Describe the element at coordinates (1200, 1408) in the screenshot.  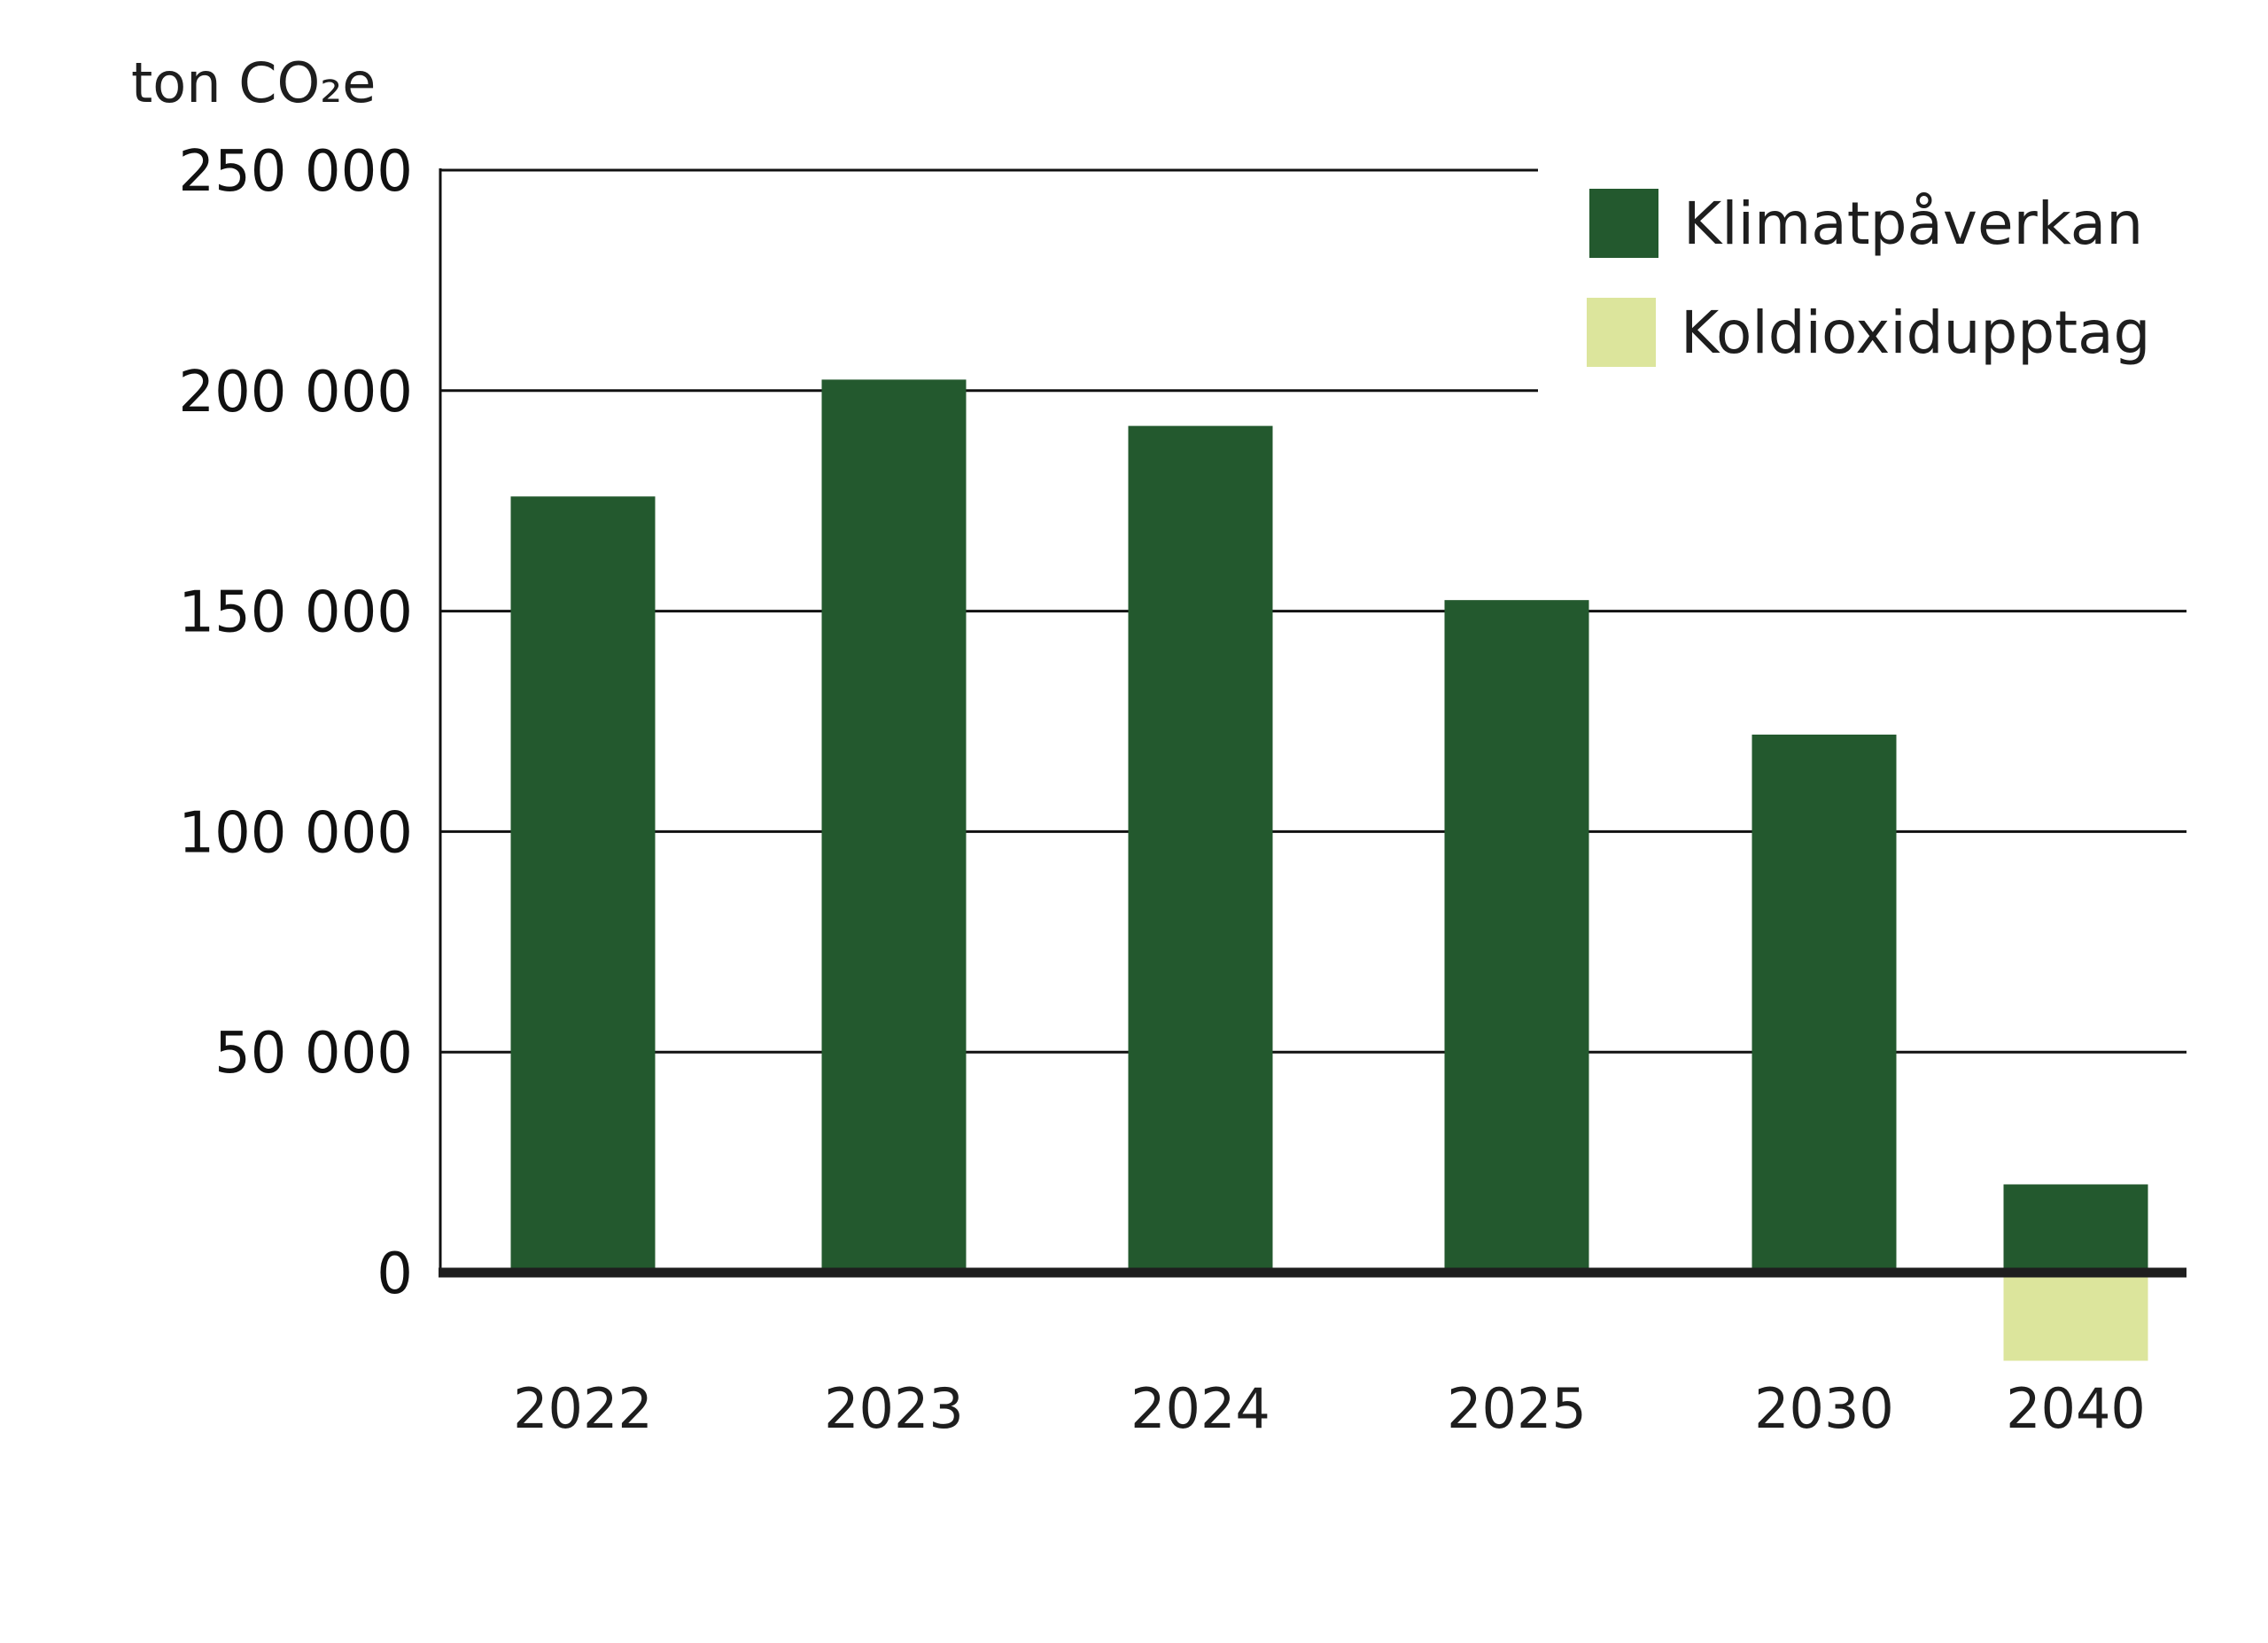
I see `x-tick-label: 2024` at that location.